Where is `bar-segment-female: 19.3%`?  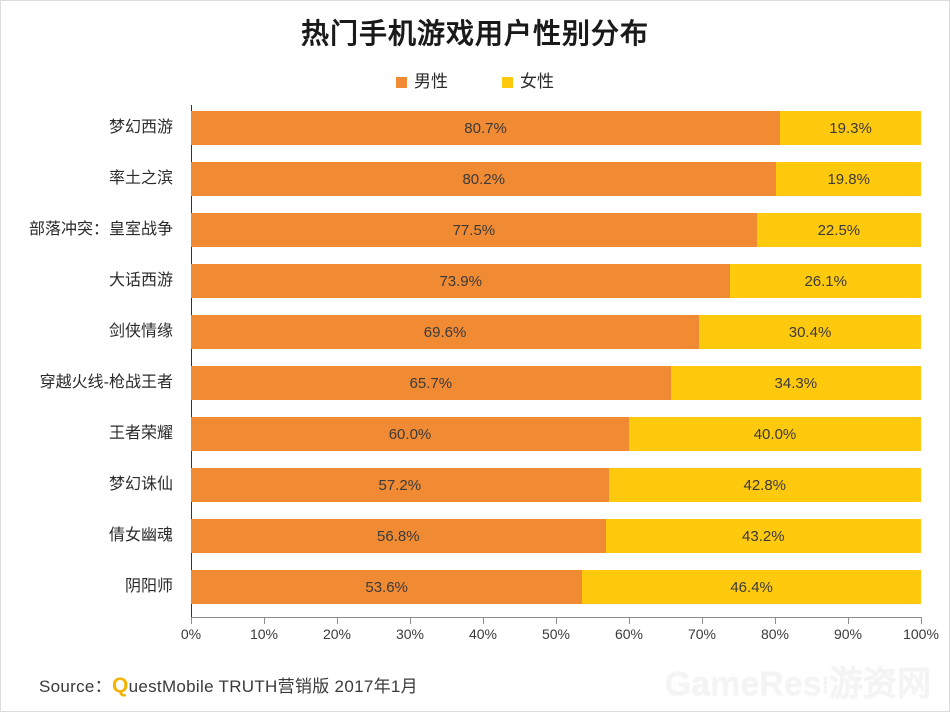 bar-segment-female: 19.3% is located at coordinates (850, 128).